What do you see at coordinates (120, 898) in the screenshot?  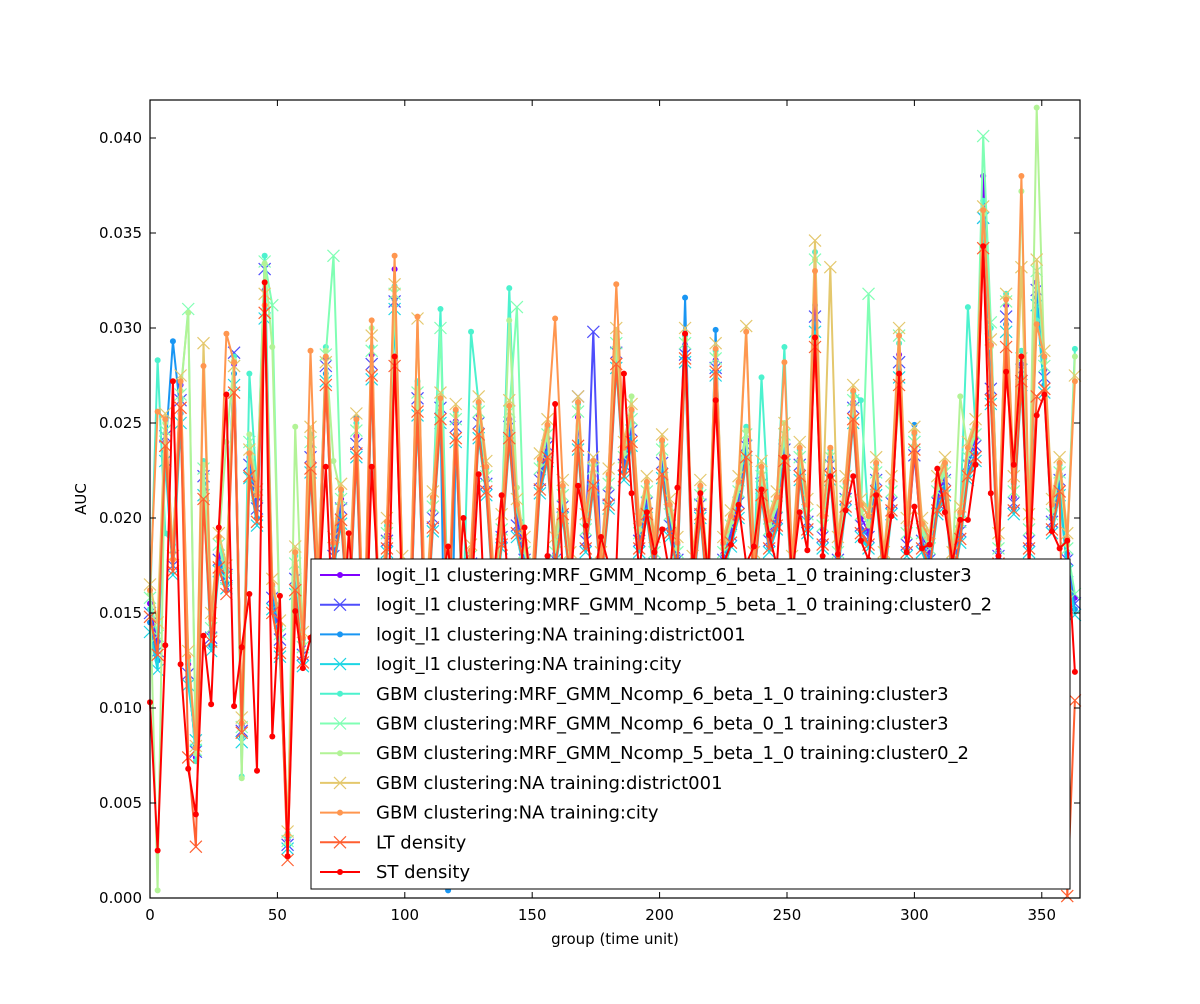 I see `y-tick-label: 0.000` at bounding box center [120, 898].